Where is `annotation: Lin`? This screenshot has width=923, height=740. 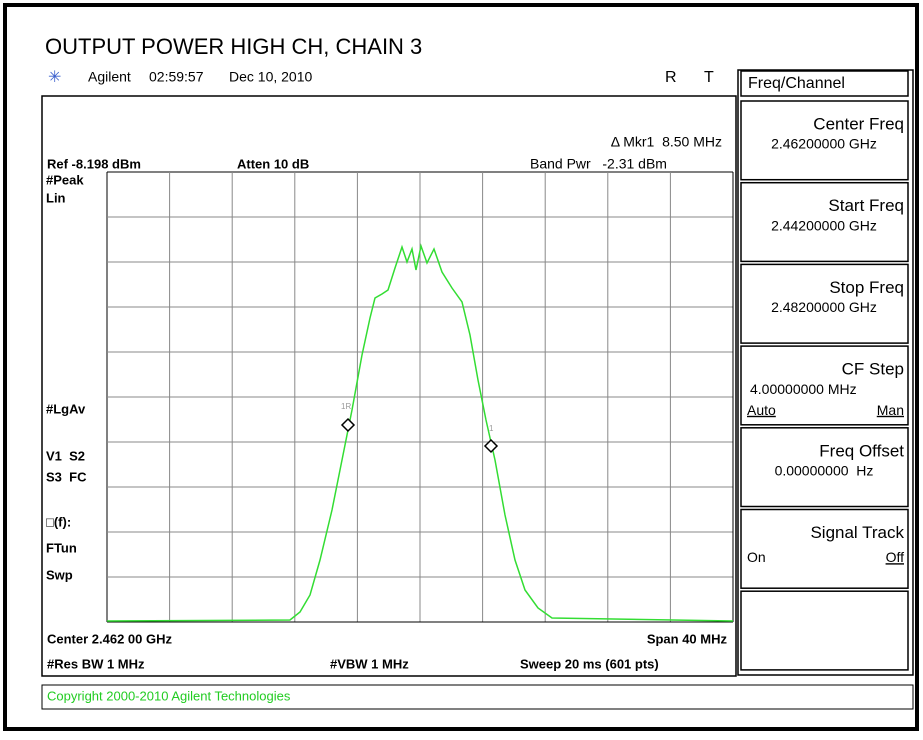
annotation: Lin is located at coordinates (56, 197).